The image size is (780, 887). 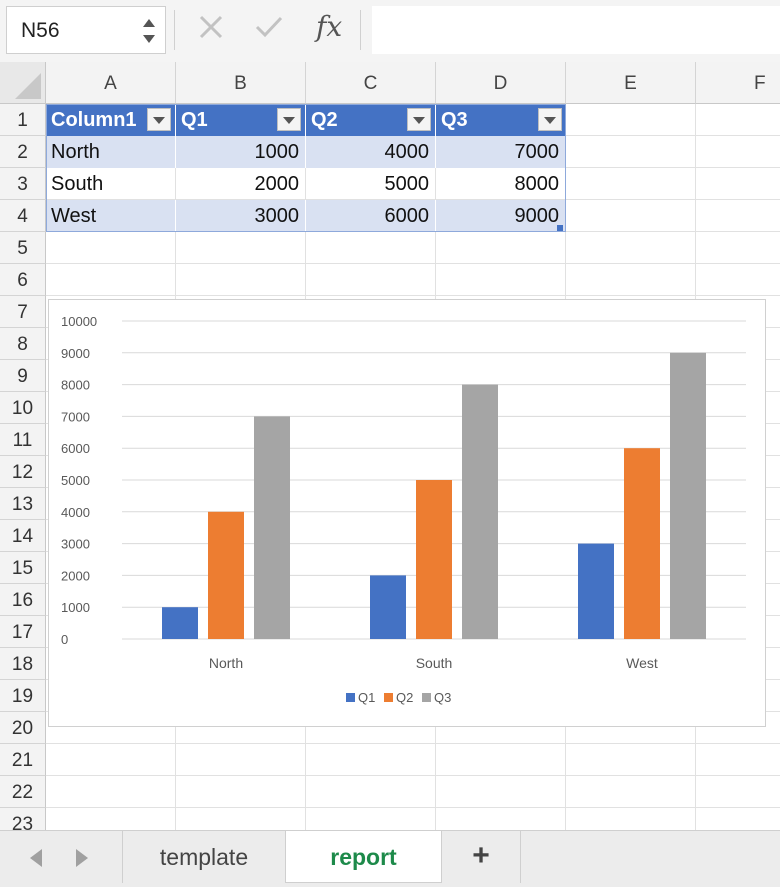 What do you see at coordinates (23, 344) in the screenshot?
I see `row-header: 8` at bounding box center [23, 344].